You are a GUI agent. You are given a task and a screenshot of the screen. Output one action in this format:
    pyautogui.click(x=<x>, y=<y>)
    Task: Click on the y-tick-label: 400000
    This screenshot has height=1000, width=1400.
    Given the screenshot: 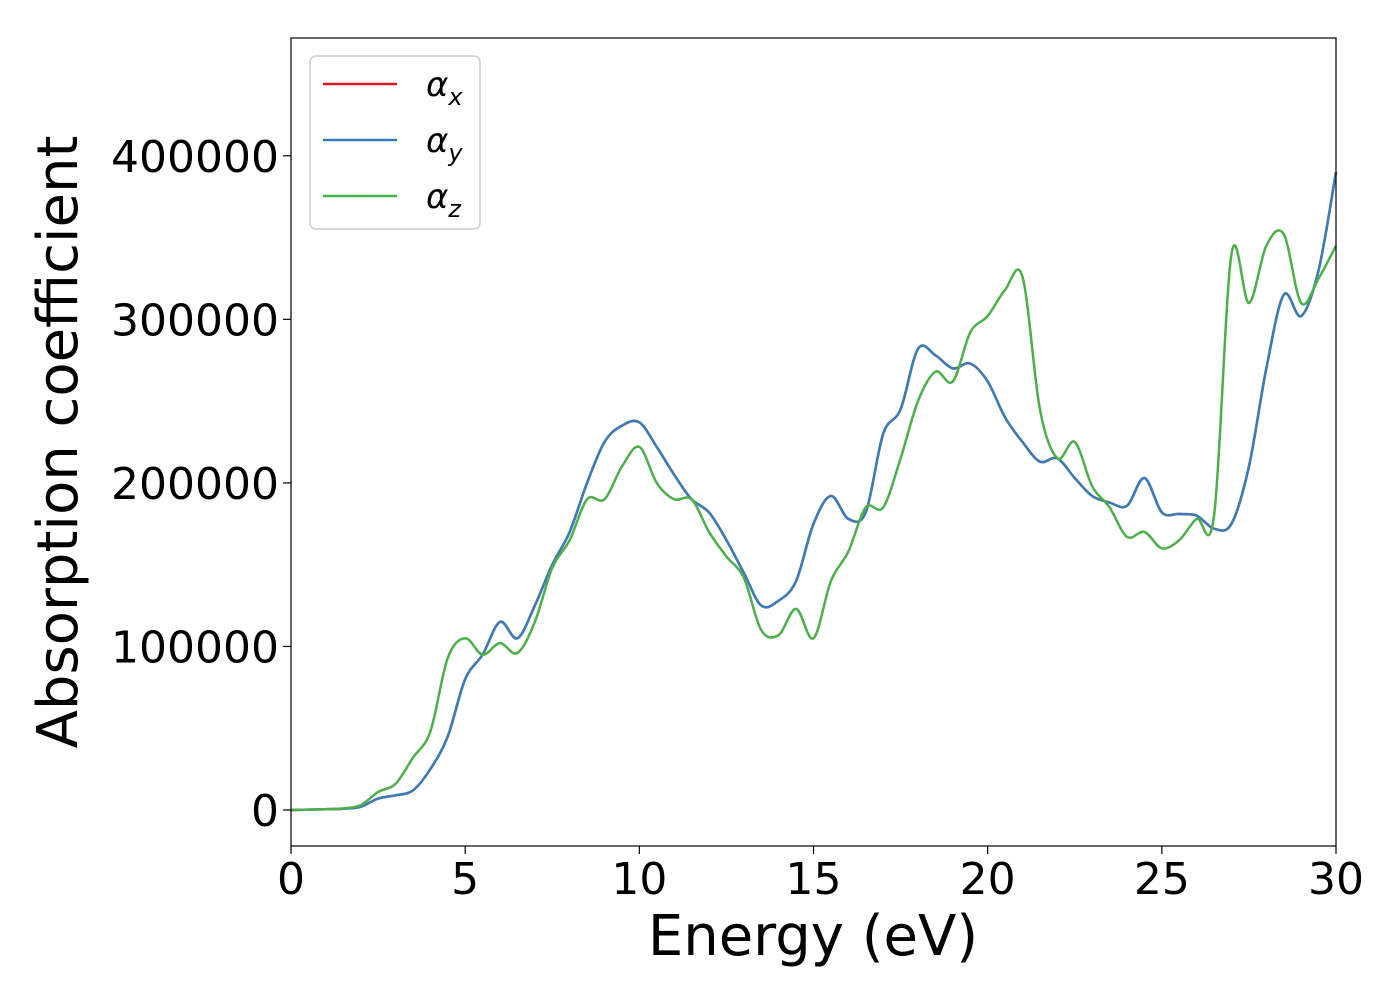 What is the action you would take?
    pyautogui.click(x=195, y=157)
    